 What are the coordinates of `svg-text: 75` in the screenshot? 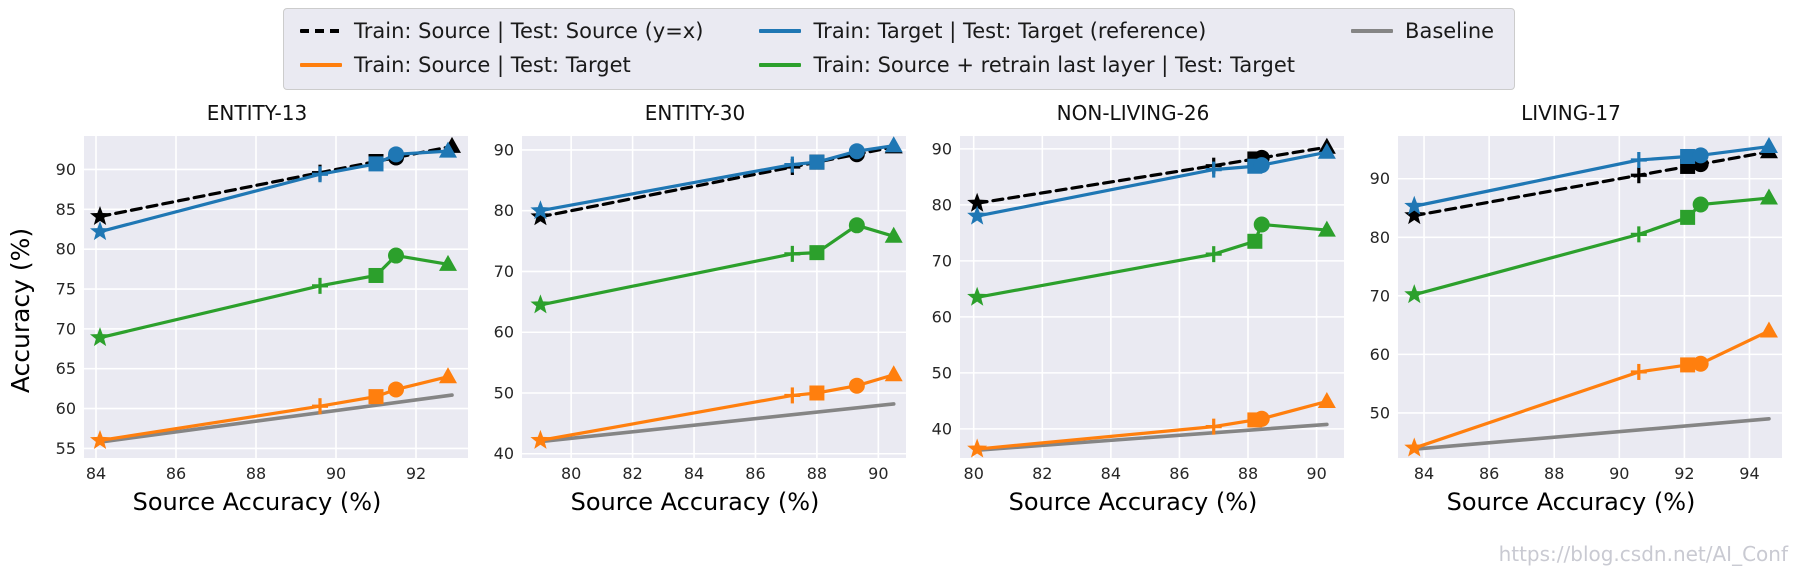 It's located at (66, 289).